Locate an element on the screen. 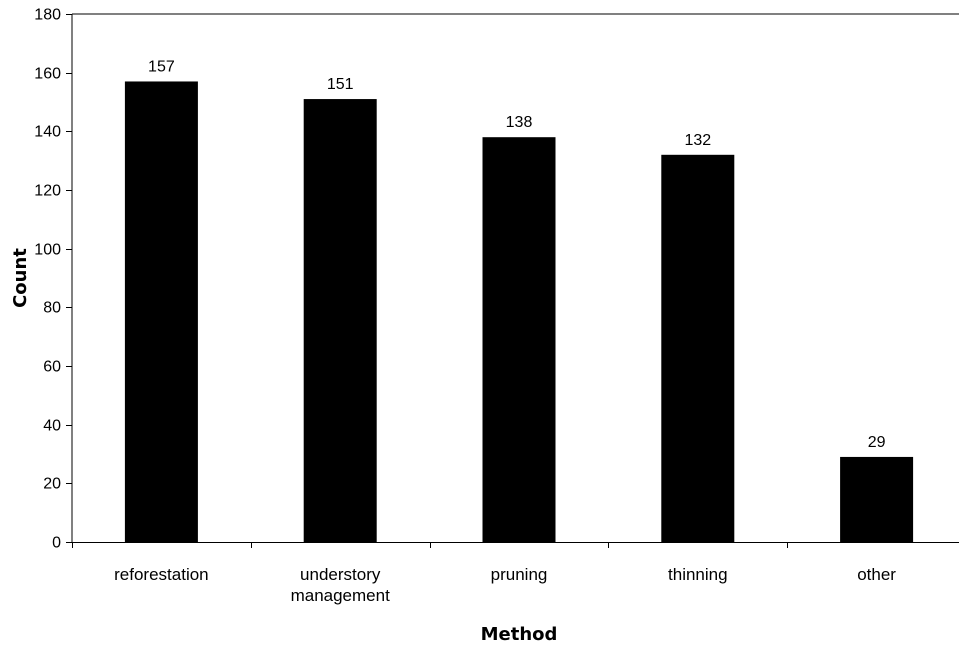 Image resolution: width=959 pixels, height=645 pixels. x-tick-label: thinning is located at coordinates (698, 574).